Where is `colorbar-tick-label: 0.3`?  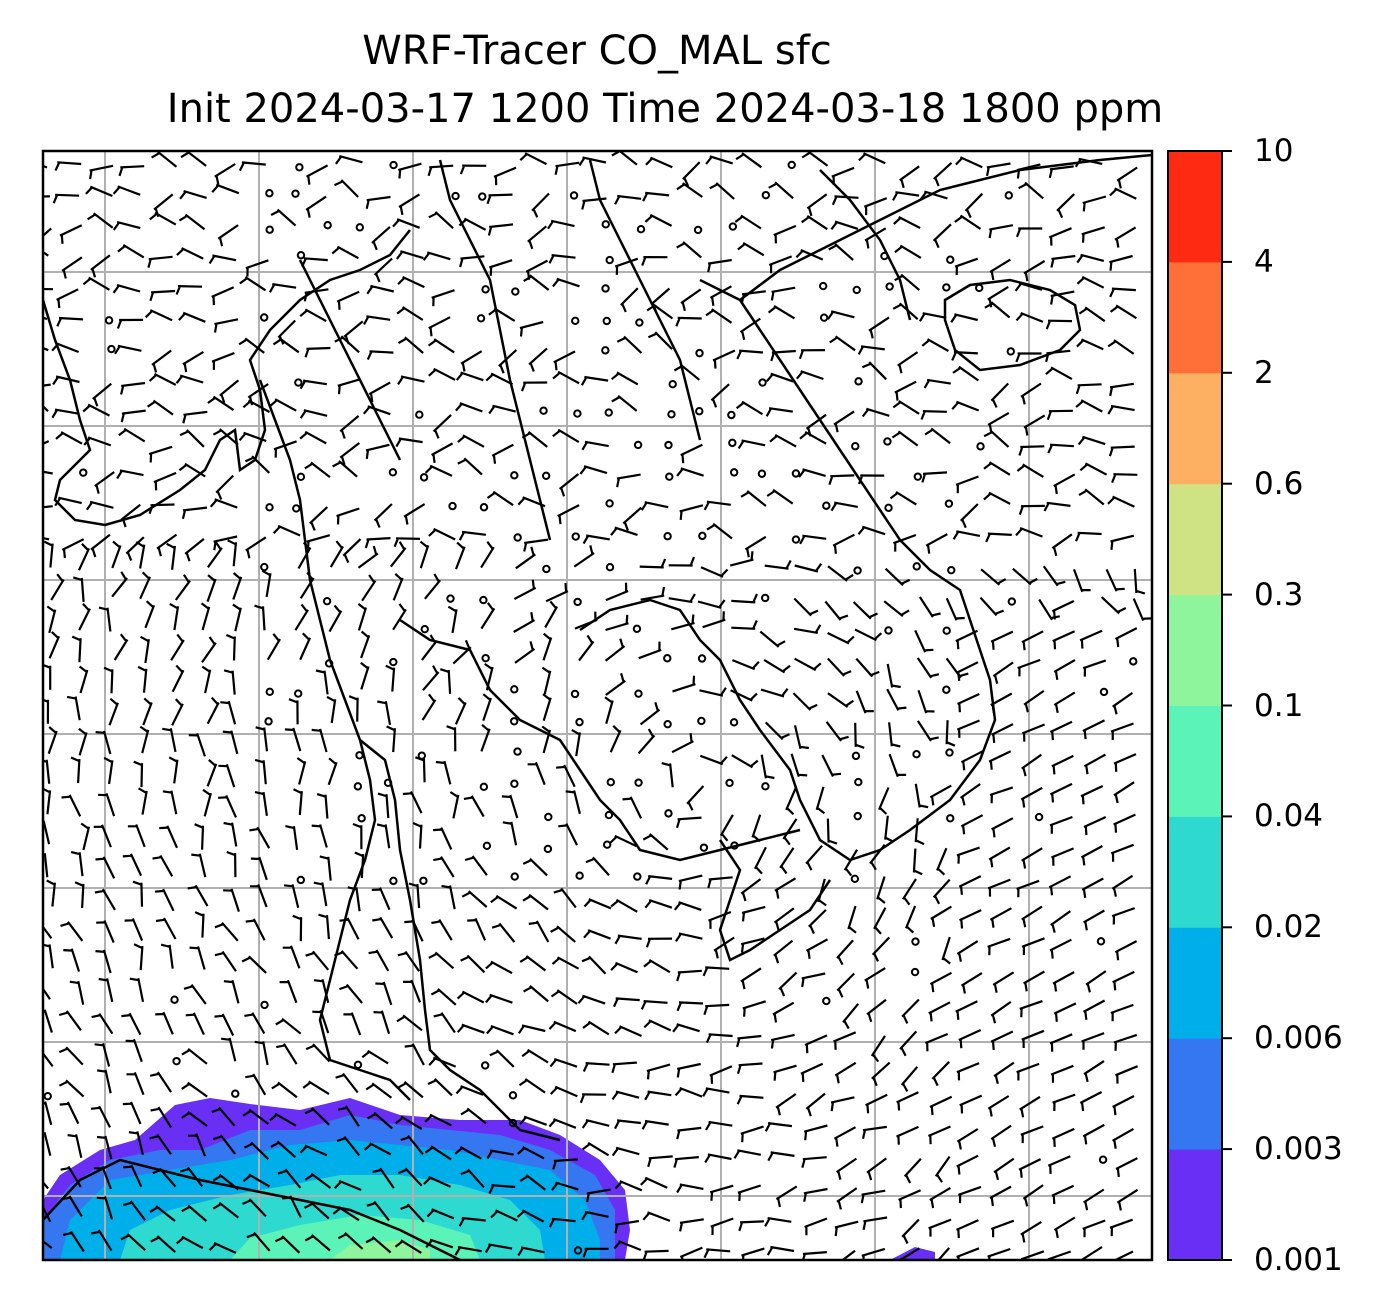
colorbar-tick-label: 0.3 is located at coordinates (1279, 594).